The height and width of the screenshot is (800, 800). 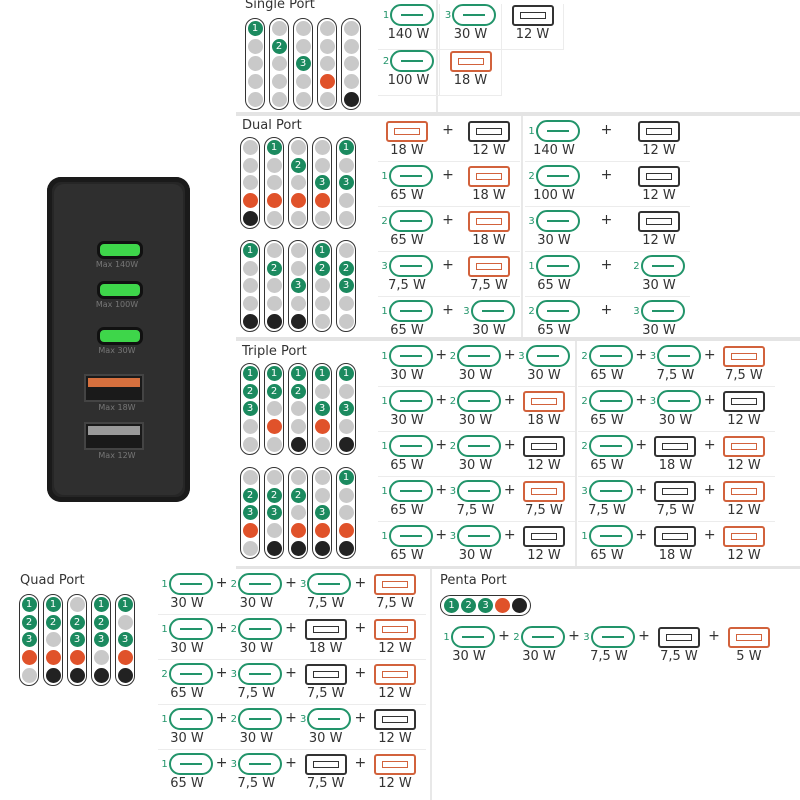 What do you see at coordinates (607, 319) in the screenshot?
I see `combo-row: 2 65 W +3 30 W` at bounding box center [607, 319].